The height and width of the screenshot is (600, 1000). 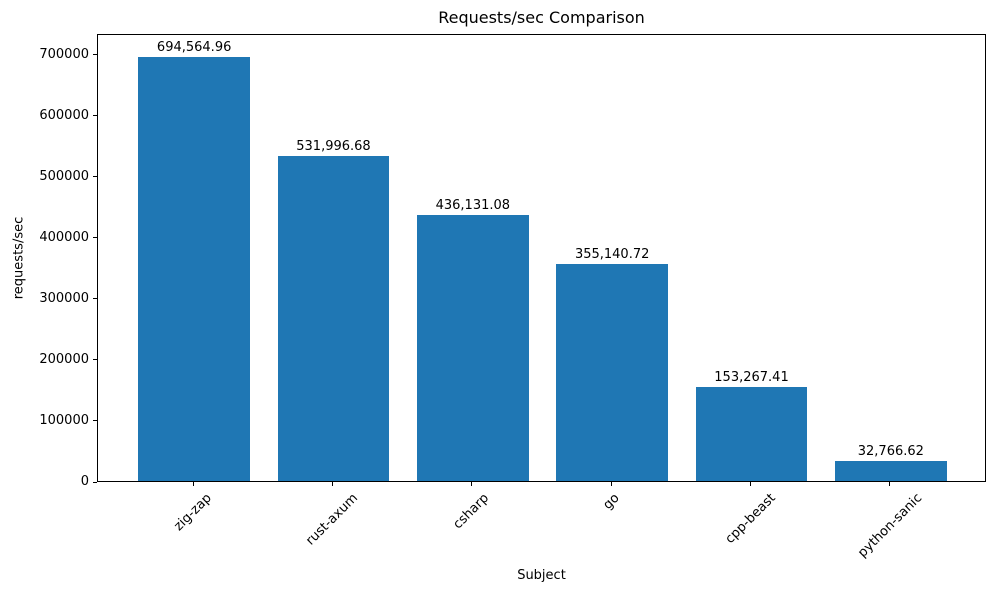 I want to click on y-tick-label: 300000, so click(x=64, y=298).